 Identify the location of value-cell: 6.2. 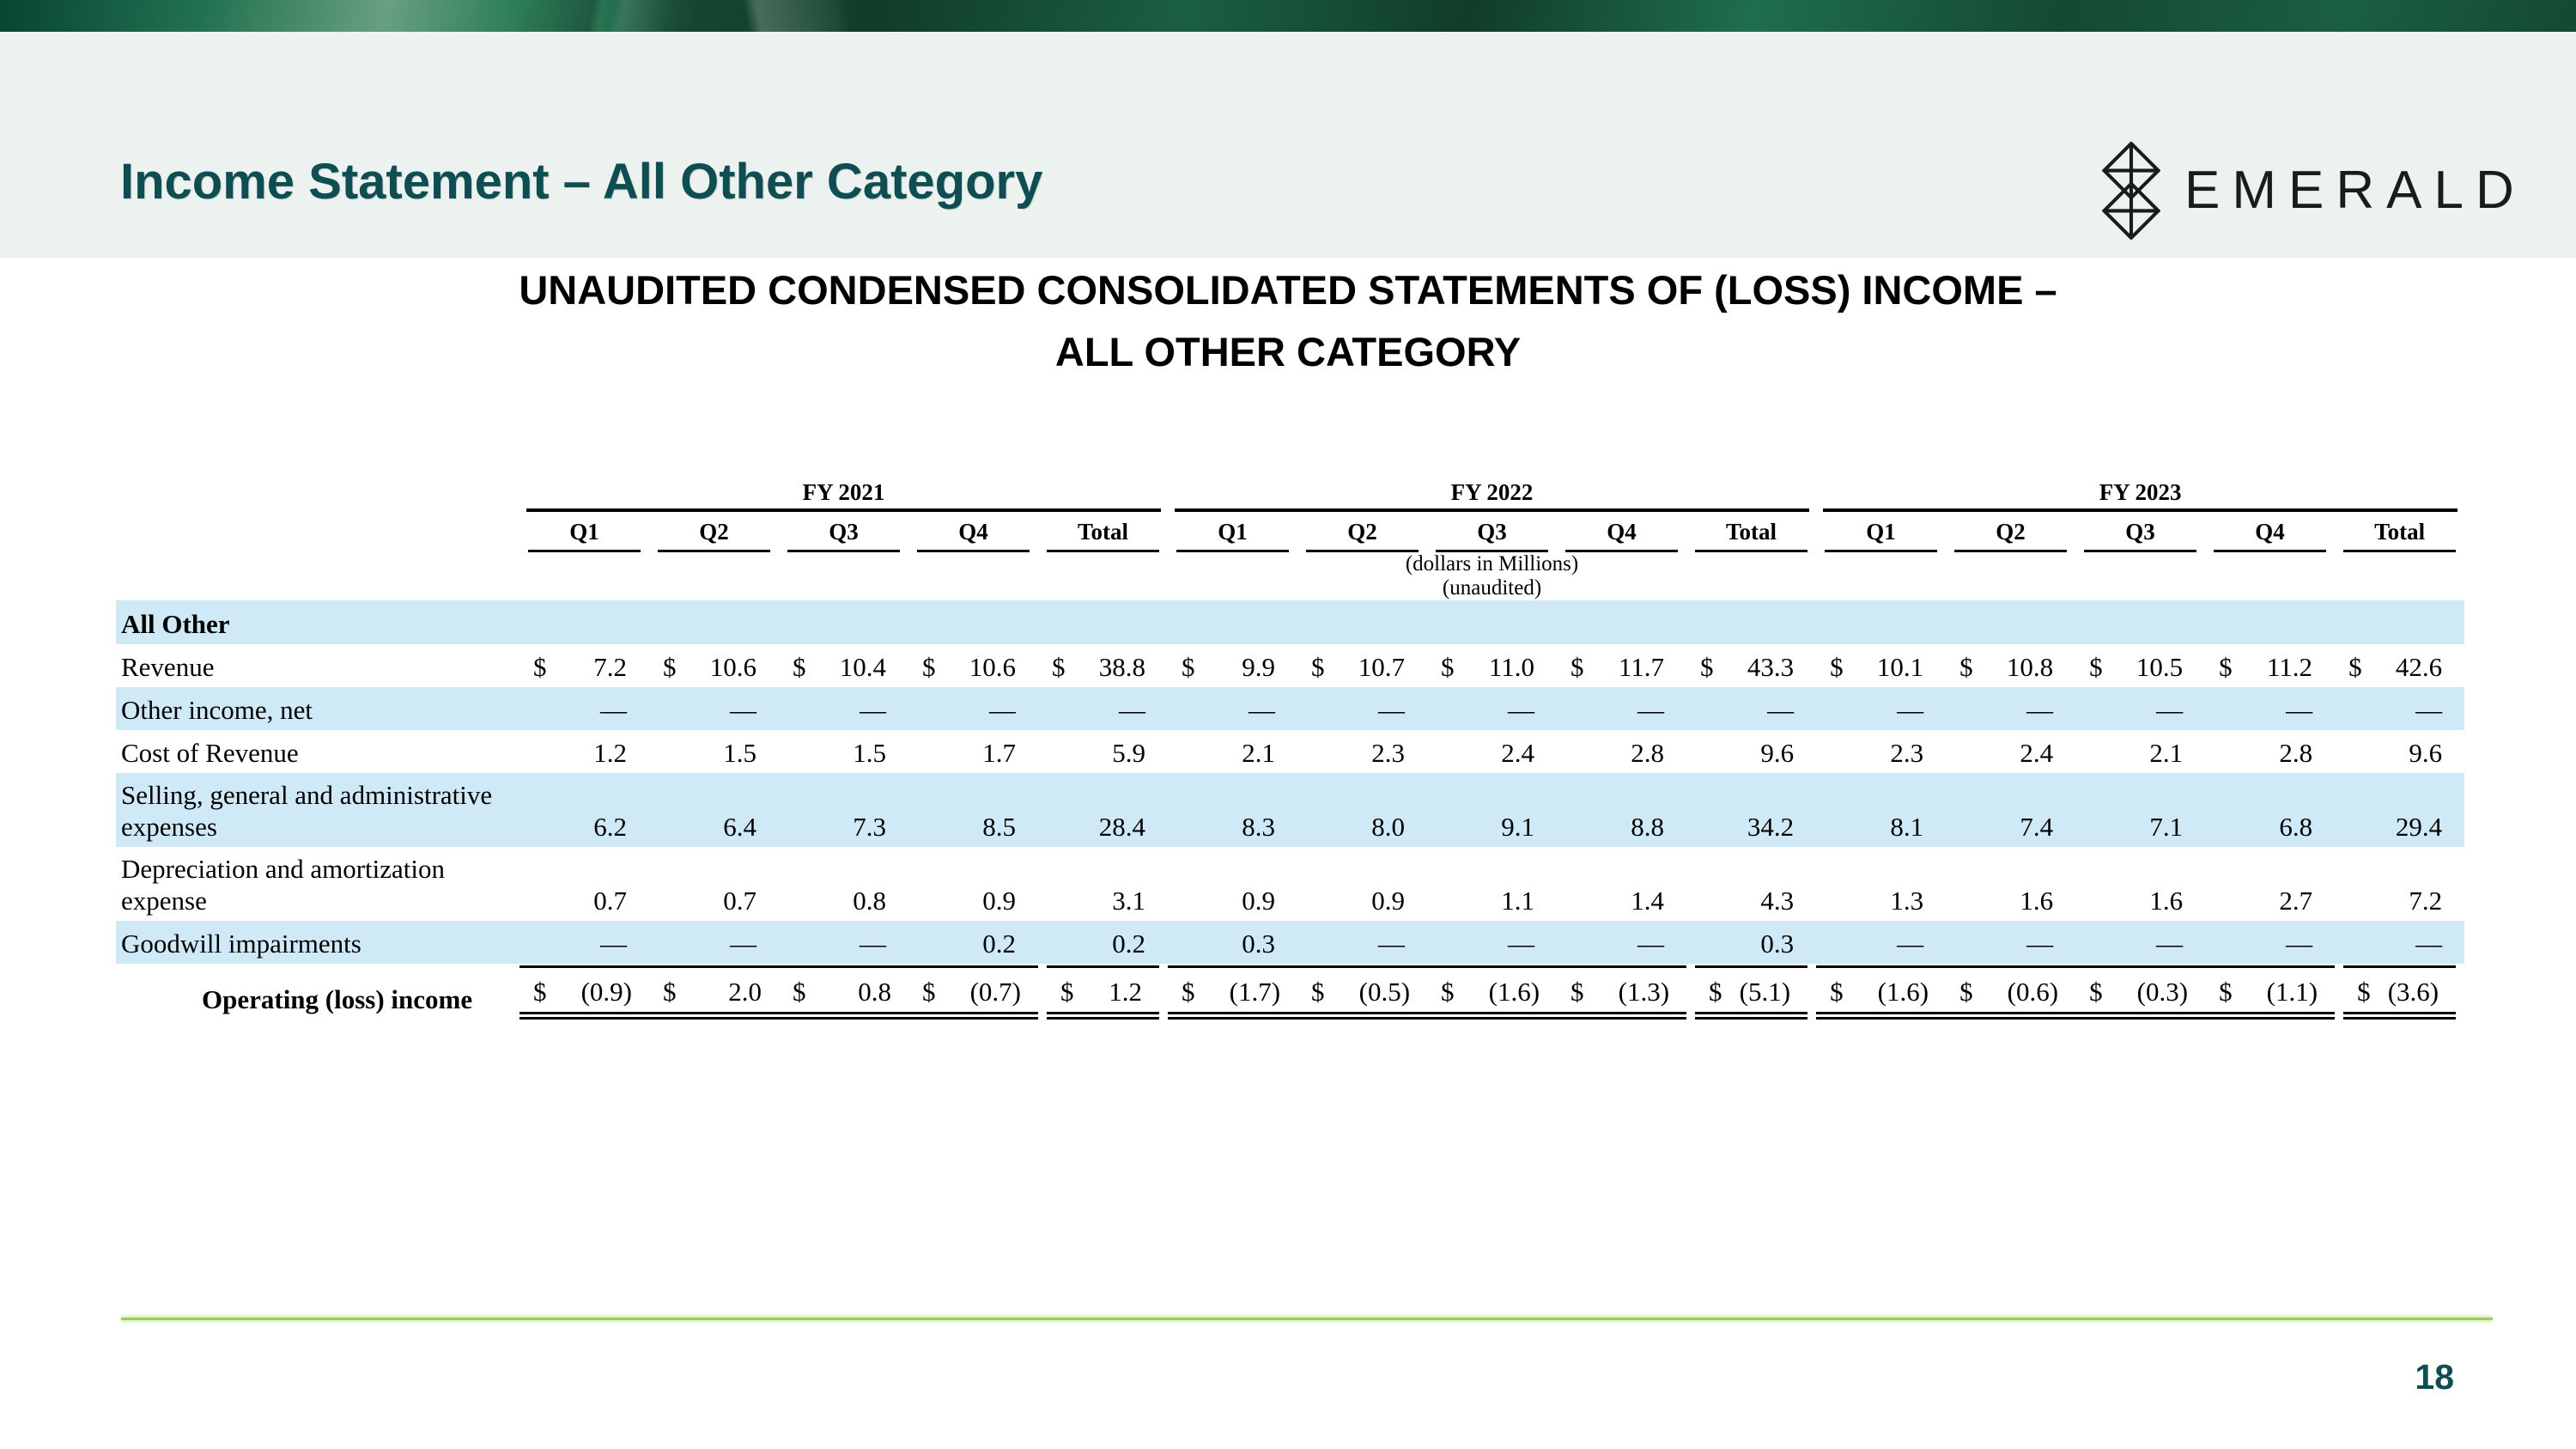
(584, 810).